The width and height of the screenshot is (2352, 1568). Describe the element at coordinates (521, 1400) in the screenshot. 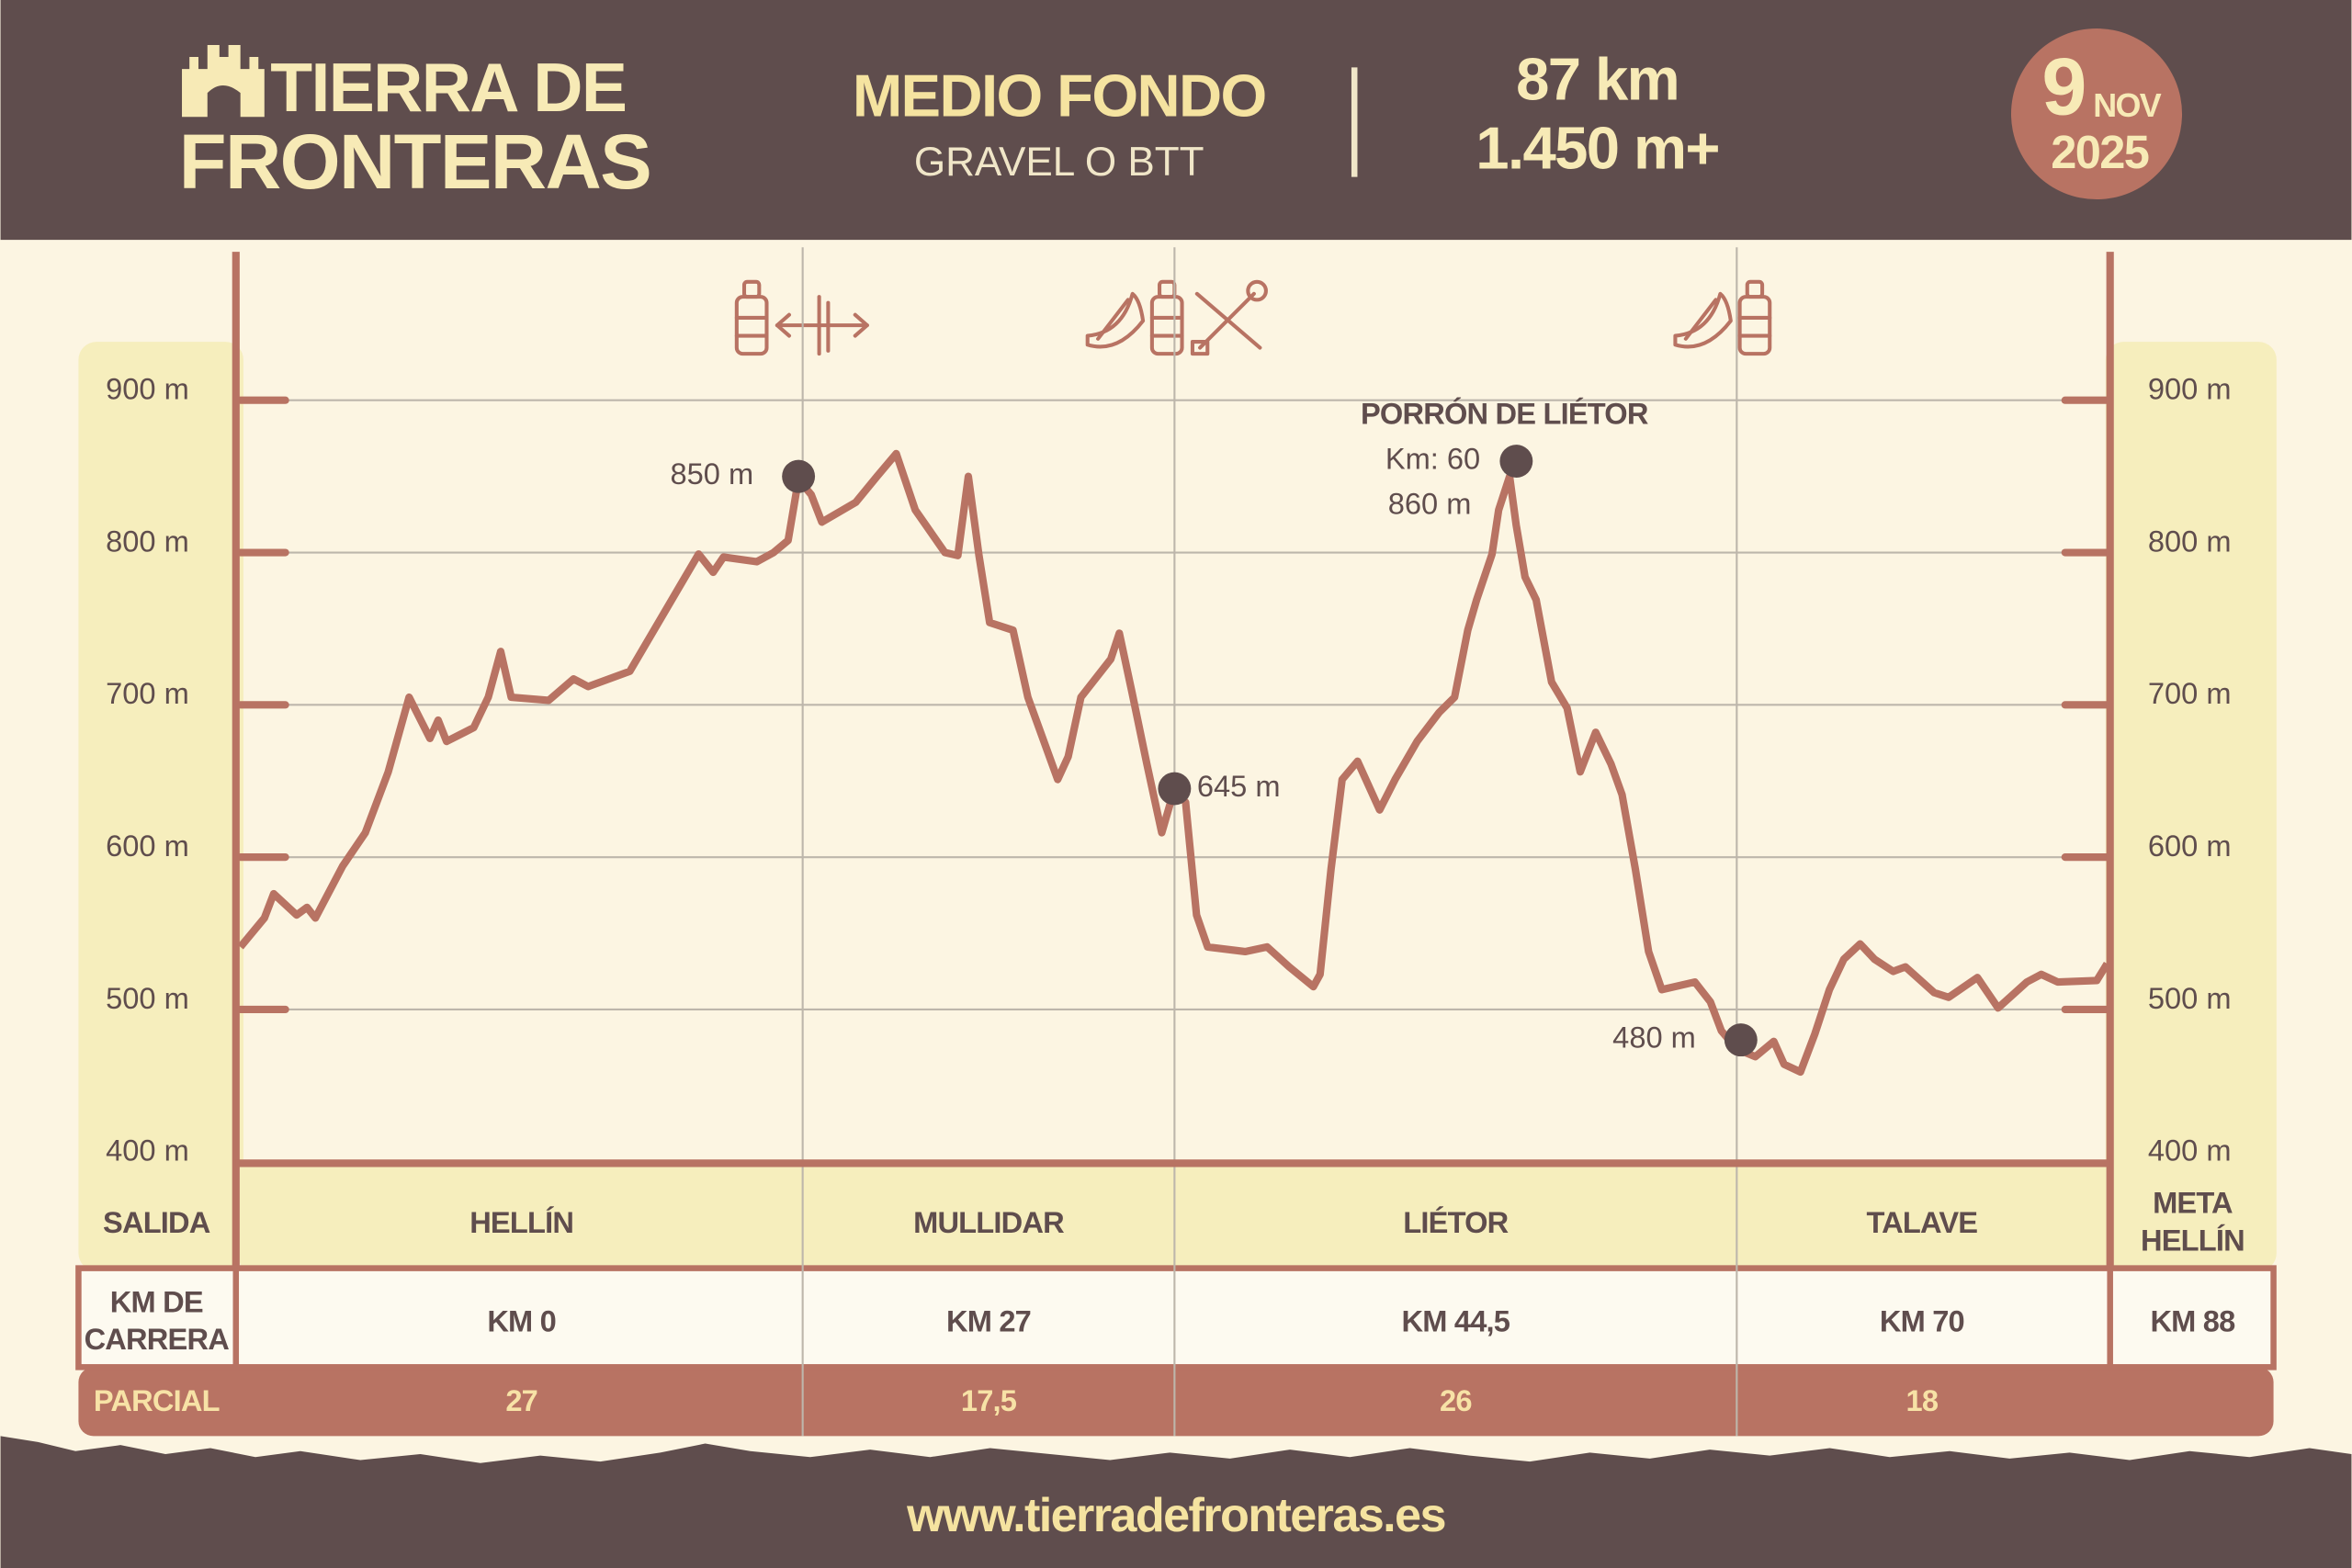

I see `partial-value: 27` at that location.